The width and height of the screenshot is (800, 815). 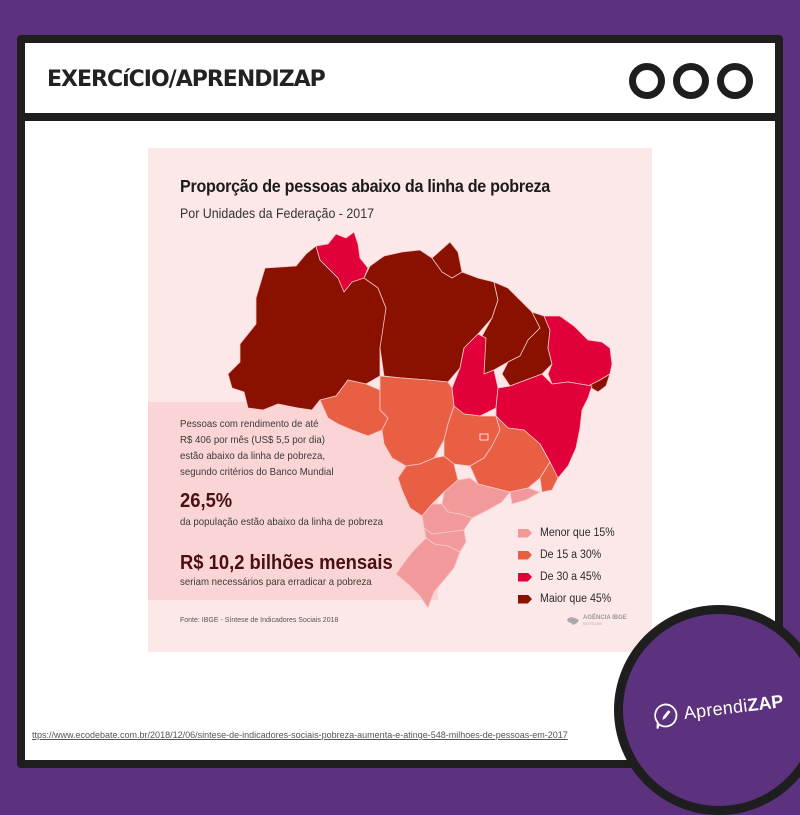 I want to click on brand-light: Aprendi, so click(x=715, y=708).